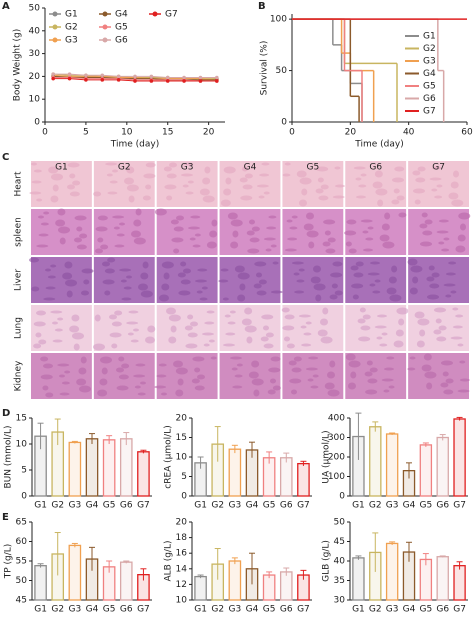 This screenshot has height=618, width=474. I want to click on y-tick-label: 15, so click(181, 438).